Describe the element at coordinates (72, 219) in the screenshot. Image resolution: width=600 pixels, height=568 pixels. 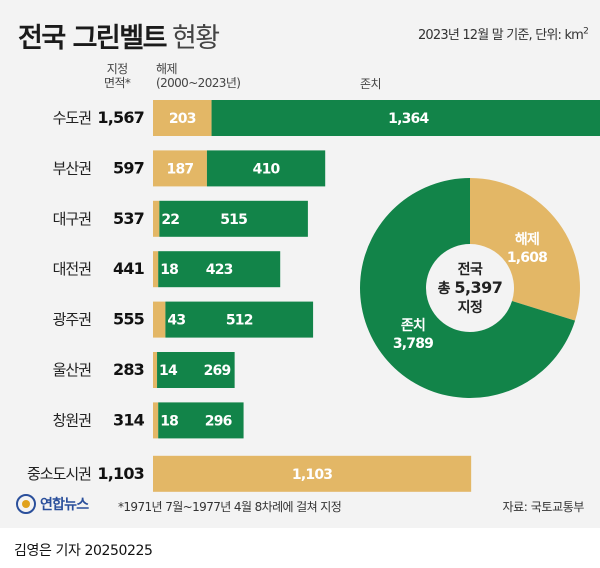
I see `region-label-row-2: 대구권` at that location.